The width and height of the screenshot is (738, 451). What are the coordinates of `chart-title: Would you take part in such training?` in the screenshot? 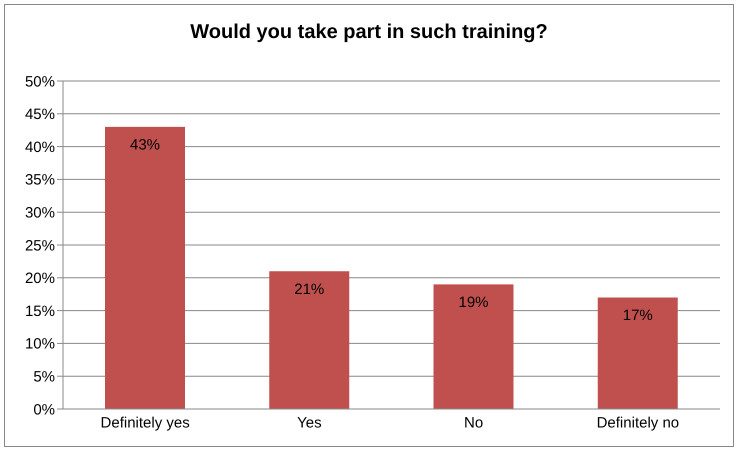 It's located at (369, 32).